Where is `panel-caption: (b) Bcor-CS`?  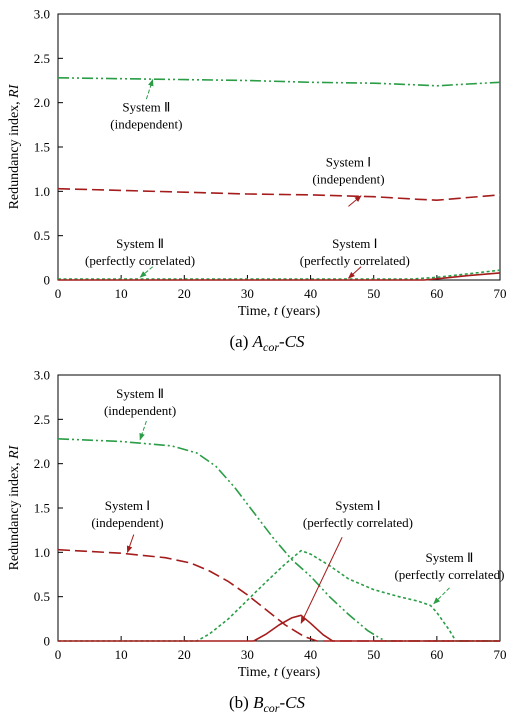 panel-caption: (b) Bcor-CS is located at coordinates (267, 704).